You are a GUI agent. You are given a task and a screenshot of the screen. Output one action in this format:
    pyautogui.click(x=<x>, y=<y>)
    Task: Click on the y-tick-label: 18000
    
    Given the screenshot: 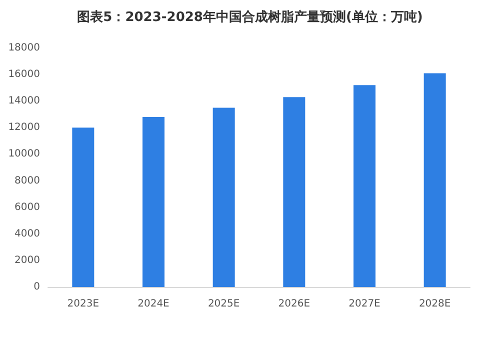 What is the action you would take?
    pyautogui.click(x=24, y=48)
    